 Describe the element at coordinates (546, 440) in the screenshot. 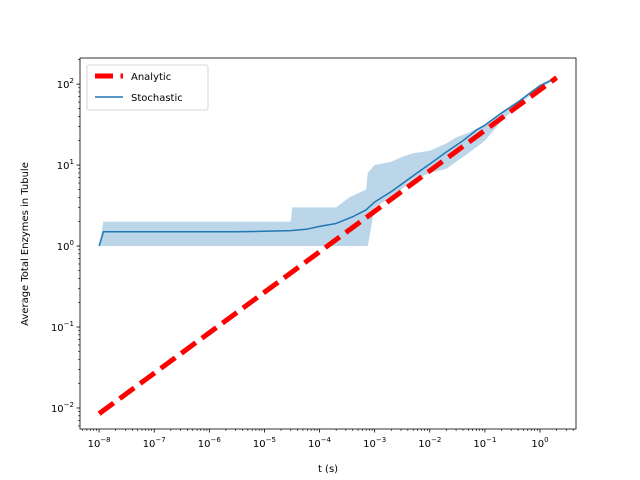

I see `x-tick-exponent: 0` at that location.